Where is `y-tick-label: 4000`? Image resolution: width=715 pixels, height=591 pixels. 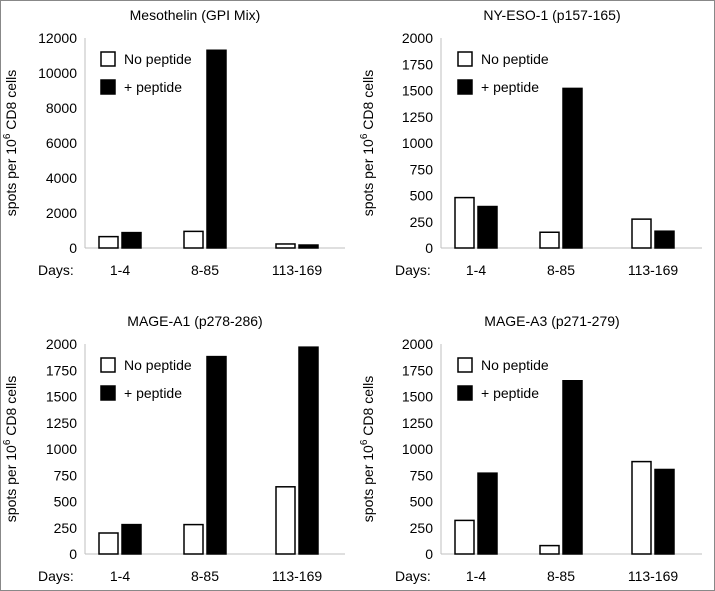 y-tick-label: 4000 is located at coordinates (61, 178).